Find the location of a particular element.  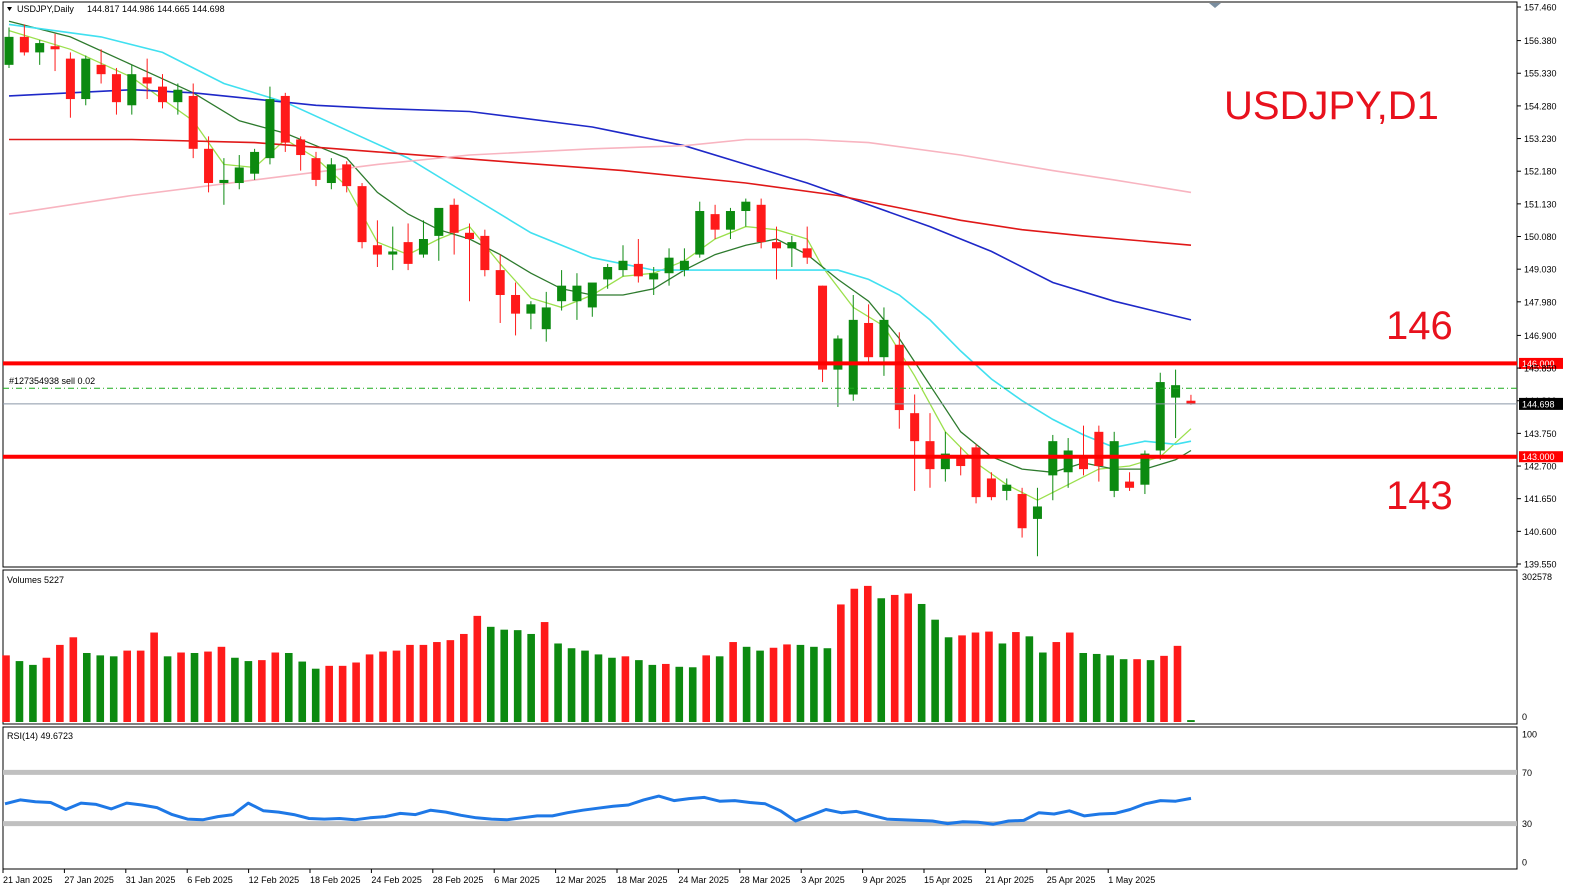

date-tick-label: 25 Apr 2025 is located at coordinates (1071, 880).